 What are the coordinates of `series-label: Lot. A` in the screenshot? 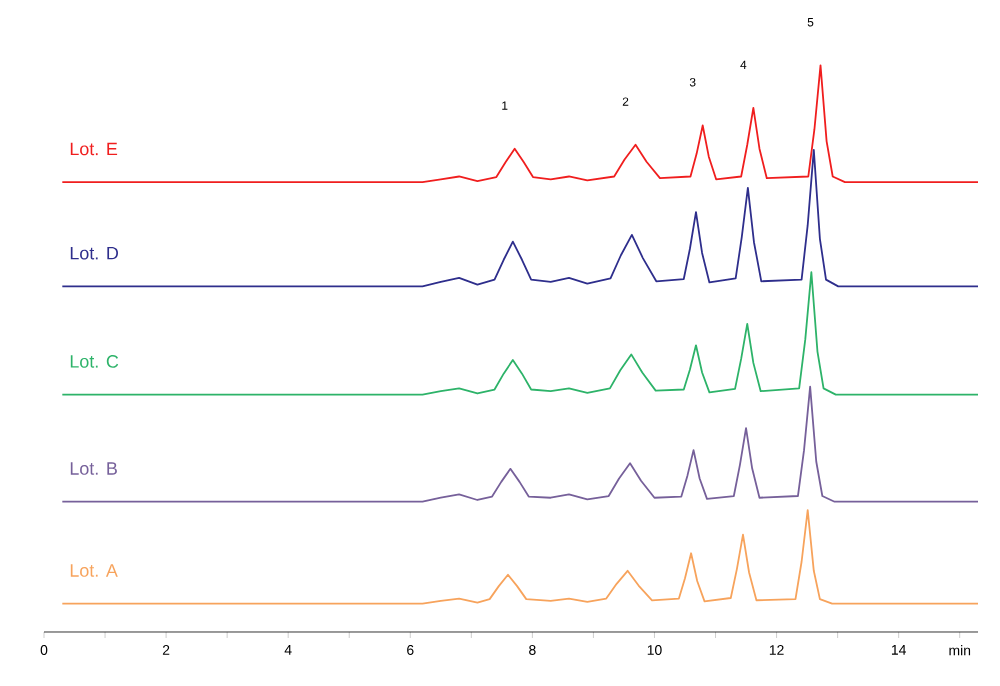 It's located at (94, 570).